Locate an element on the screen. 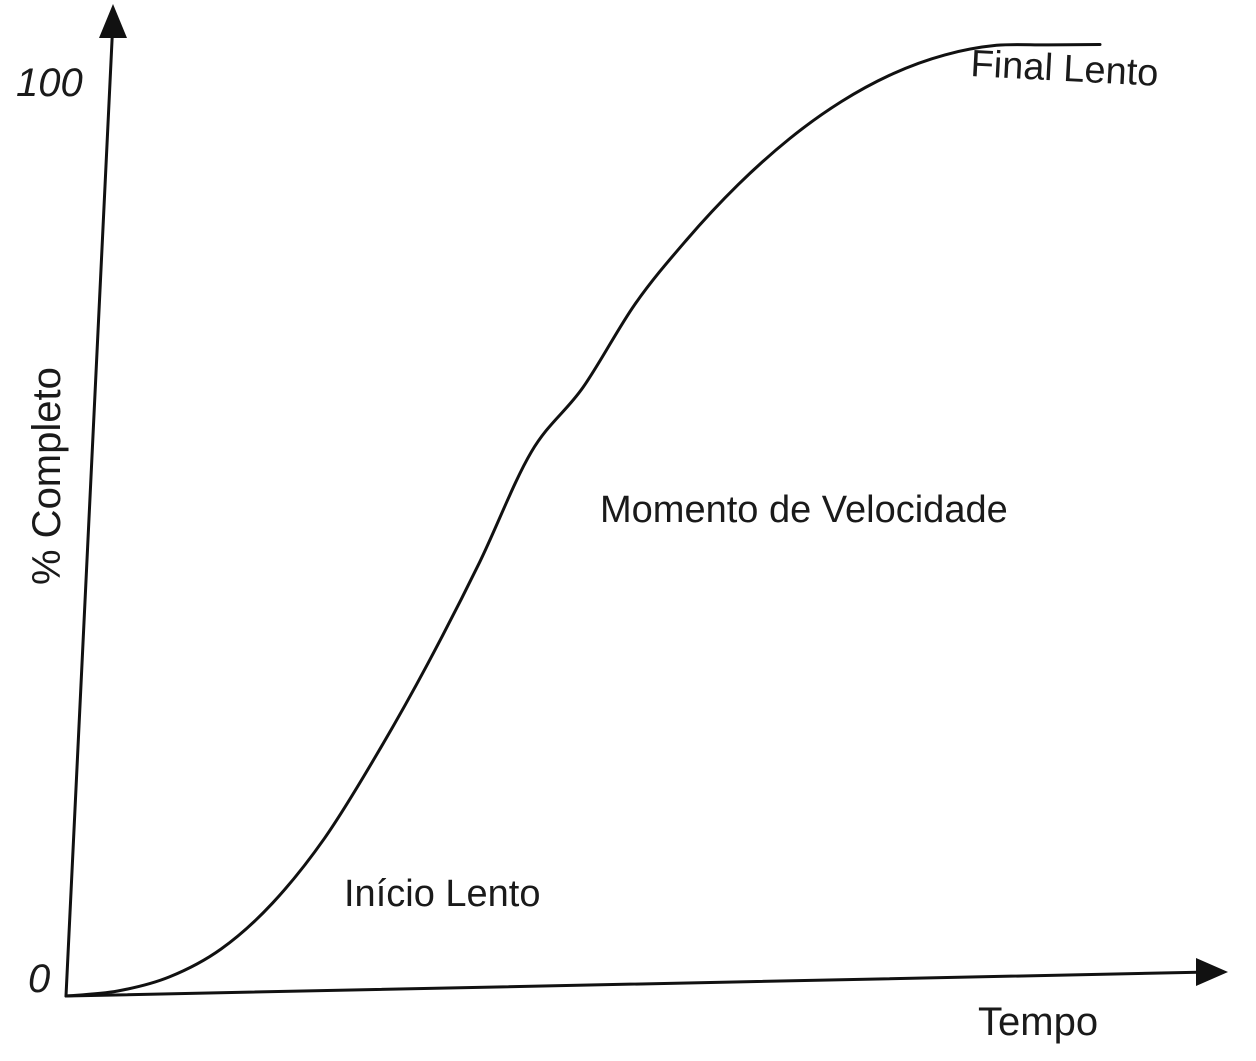  x-axis is located at coordinates (646, 978).